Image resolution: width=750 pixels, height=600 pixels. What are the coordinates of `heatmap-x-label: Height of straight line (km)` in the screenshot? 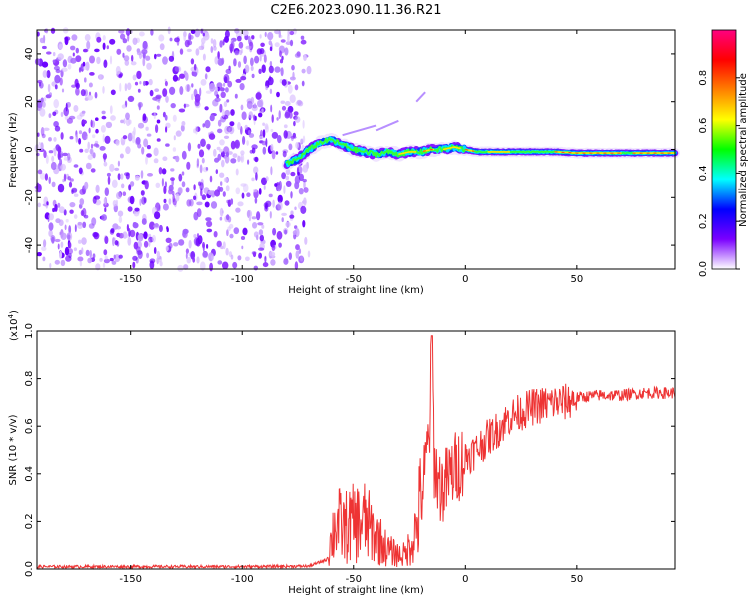 It's located at (356, 290).